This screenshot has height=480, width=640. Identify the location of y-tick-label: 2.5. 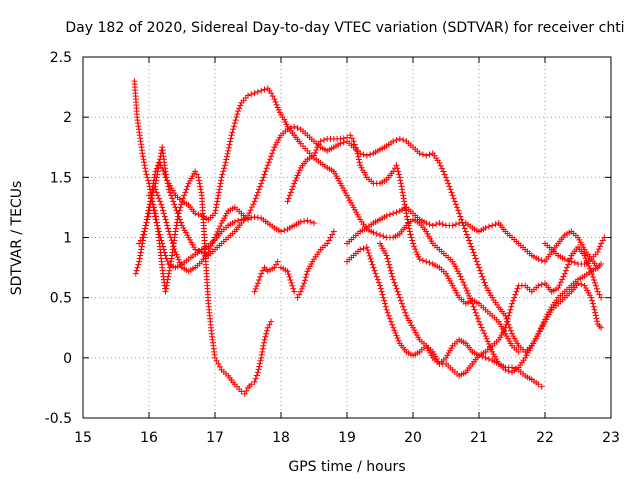
(61, 58).